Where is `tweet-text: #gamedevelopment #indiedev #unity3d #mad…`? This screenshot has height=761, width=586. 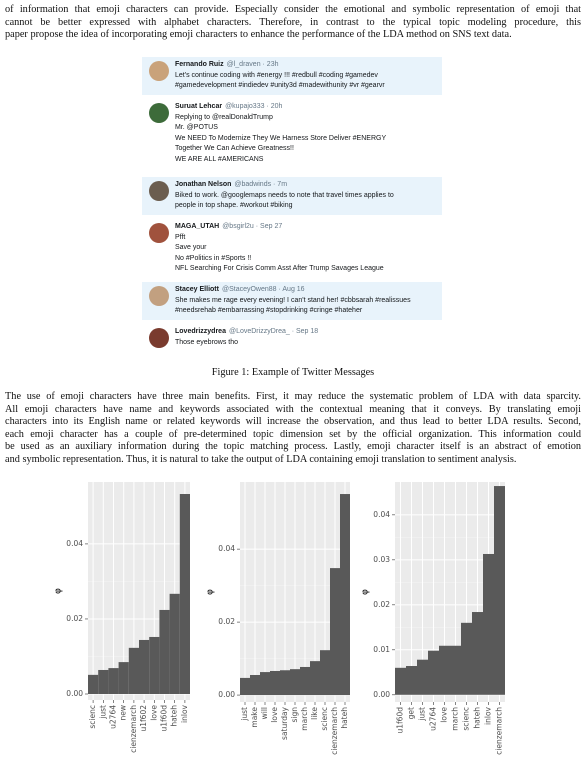
tweet-text: #gamedevelopment #indiedev #unity3d #mad… is located at coordinates (280, 85).